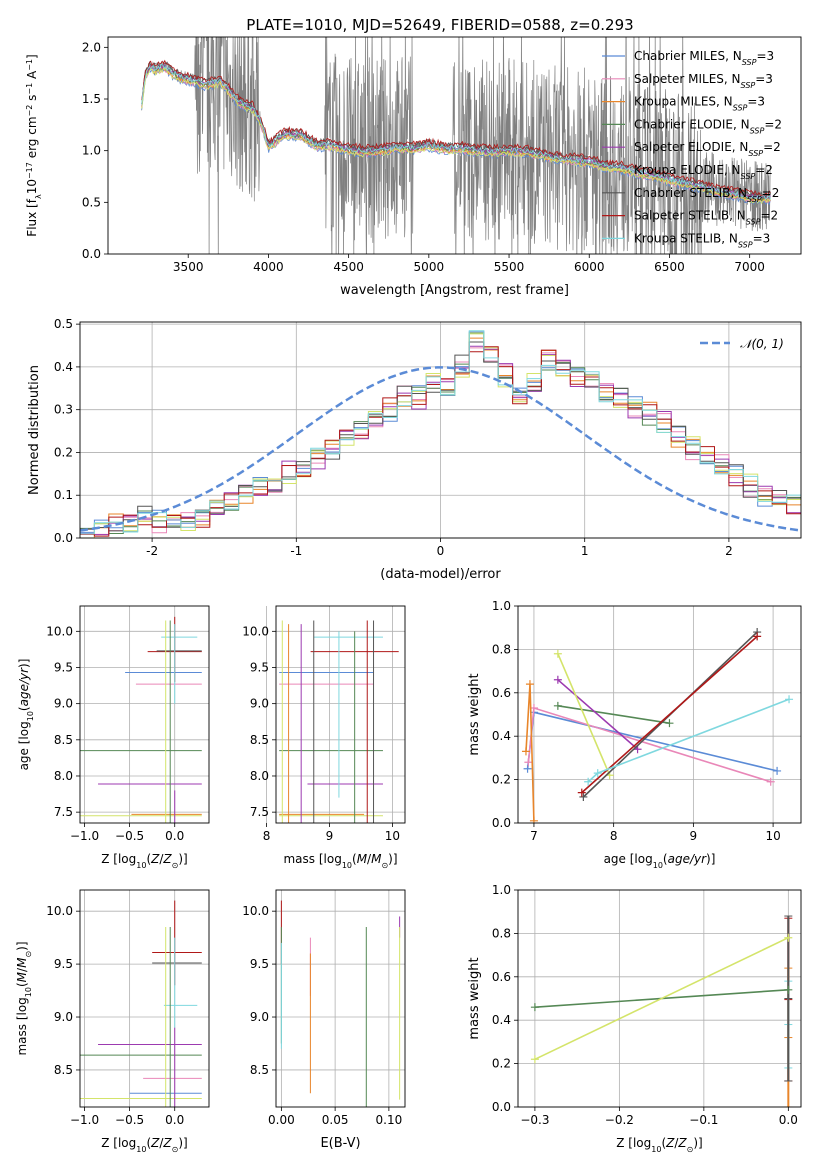  Describe the element at coordinates (528, 762) in the screenshot. I see `point-marker-salpeter_miles` at that location.